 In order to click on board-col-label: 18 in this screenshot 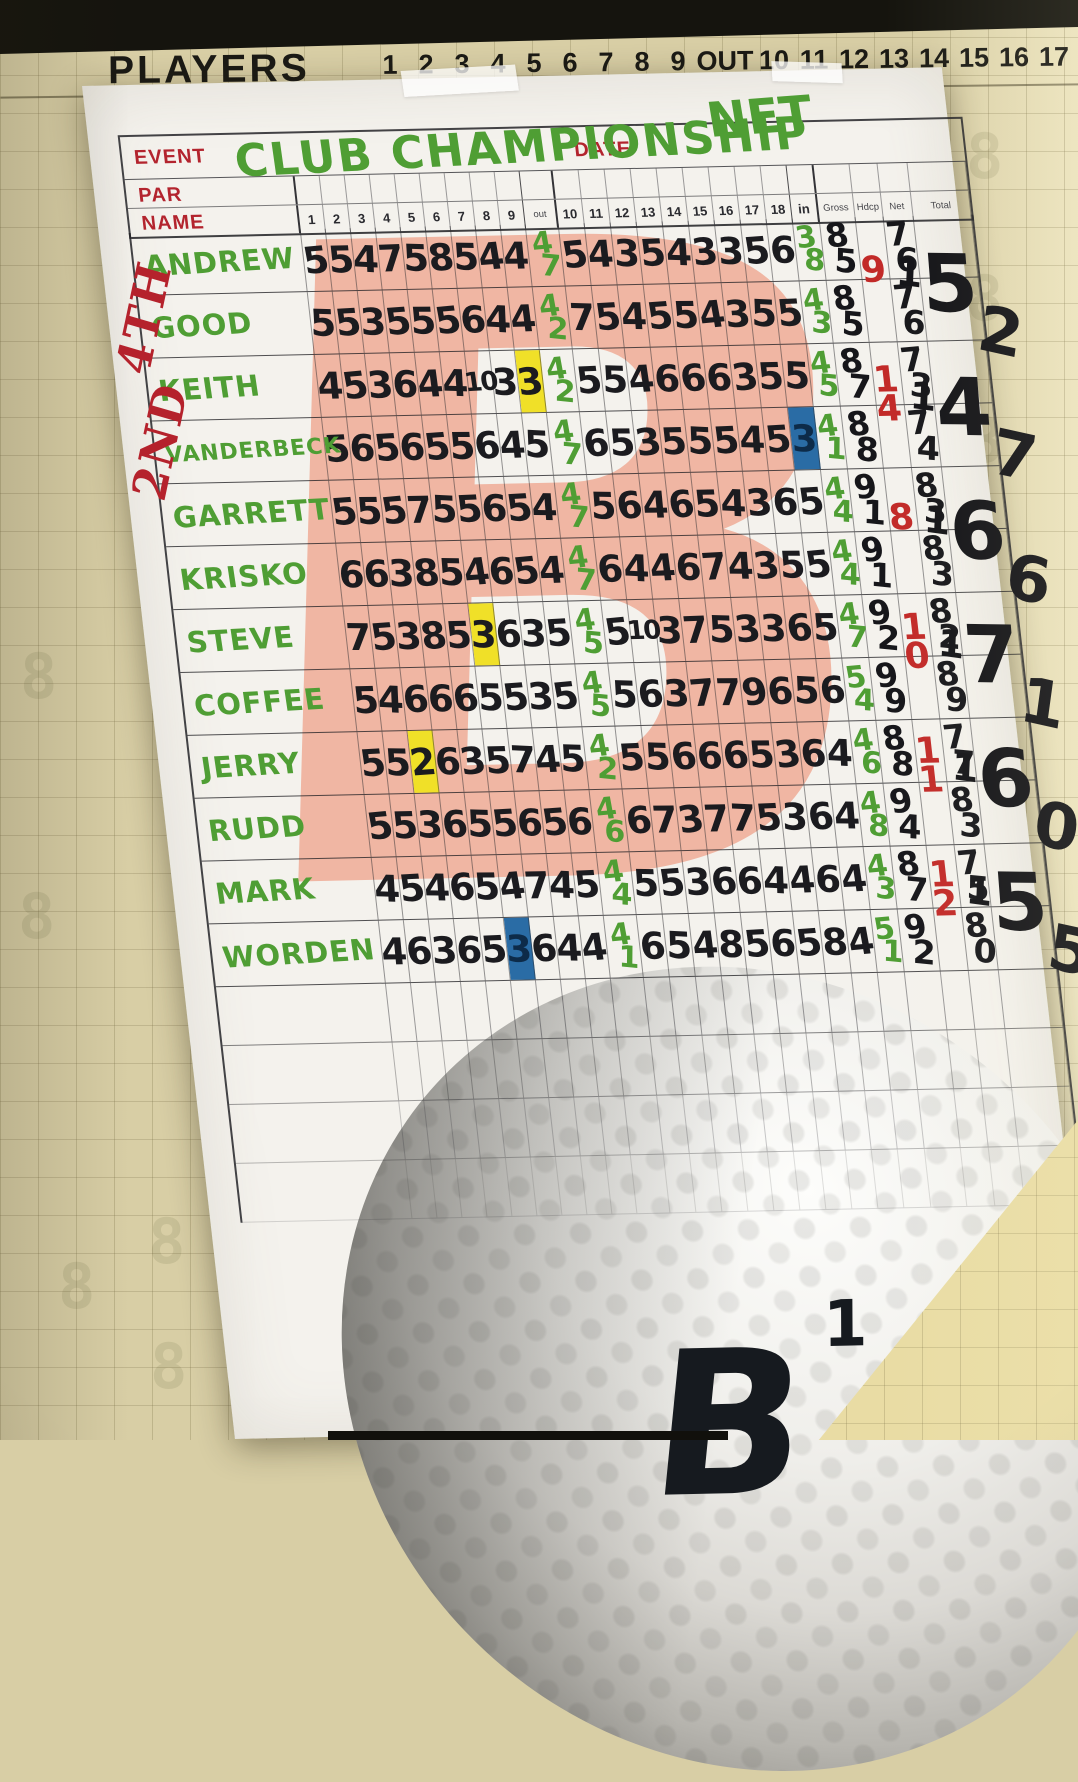, I will do `click(1076, 56)`.